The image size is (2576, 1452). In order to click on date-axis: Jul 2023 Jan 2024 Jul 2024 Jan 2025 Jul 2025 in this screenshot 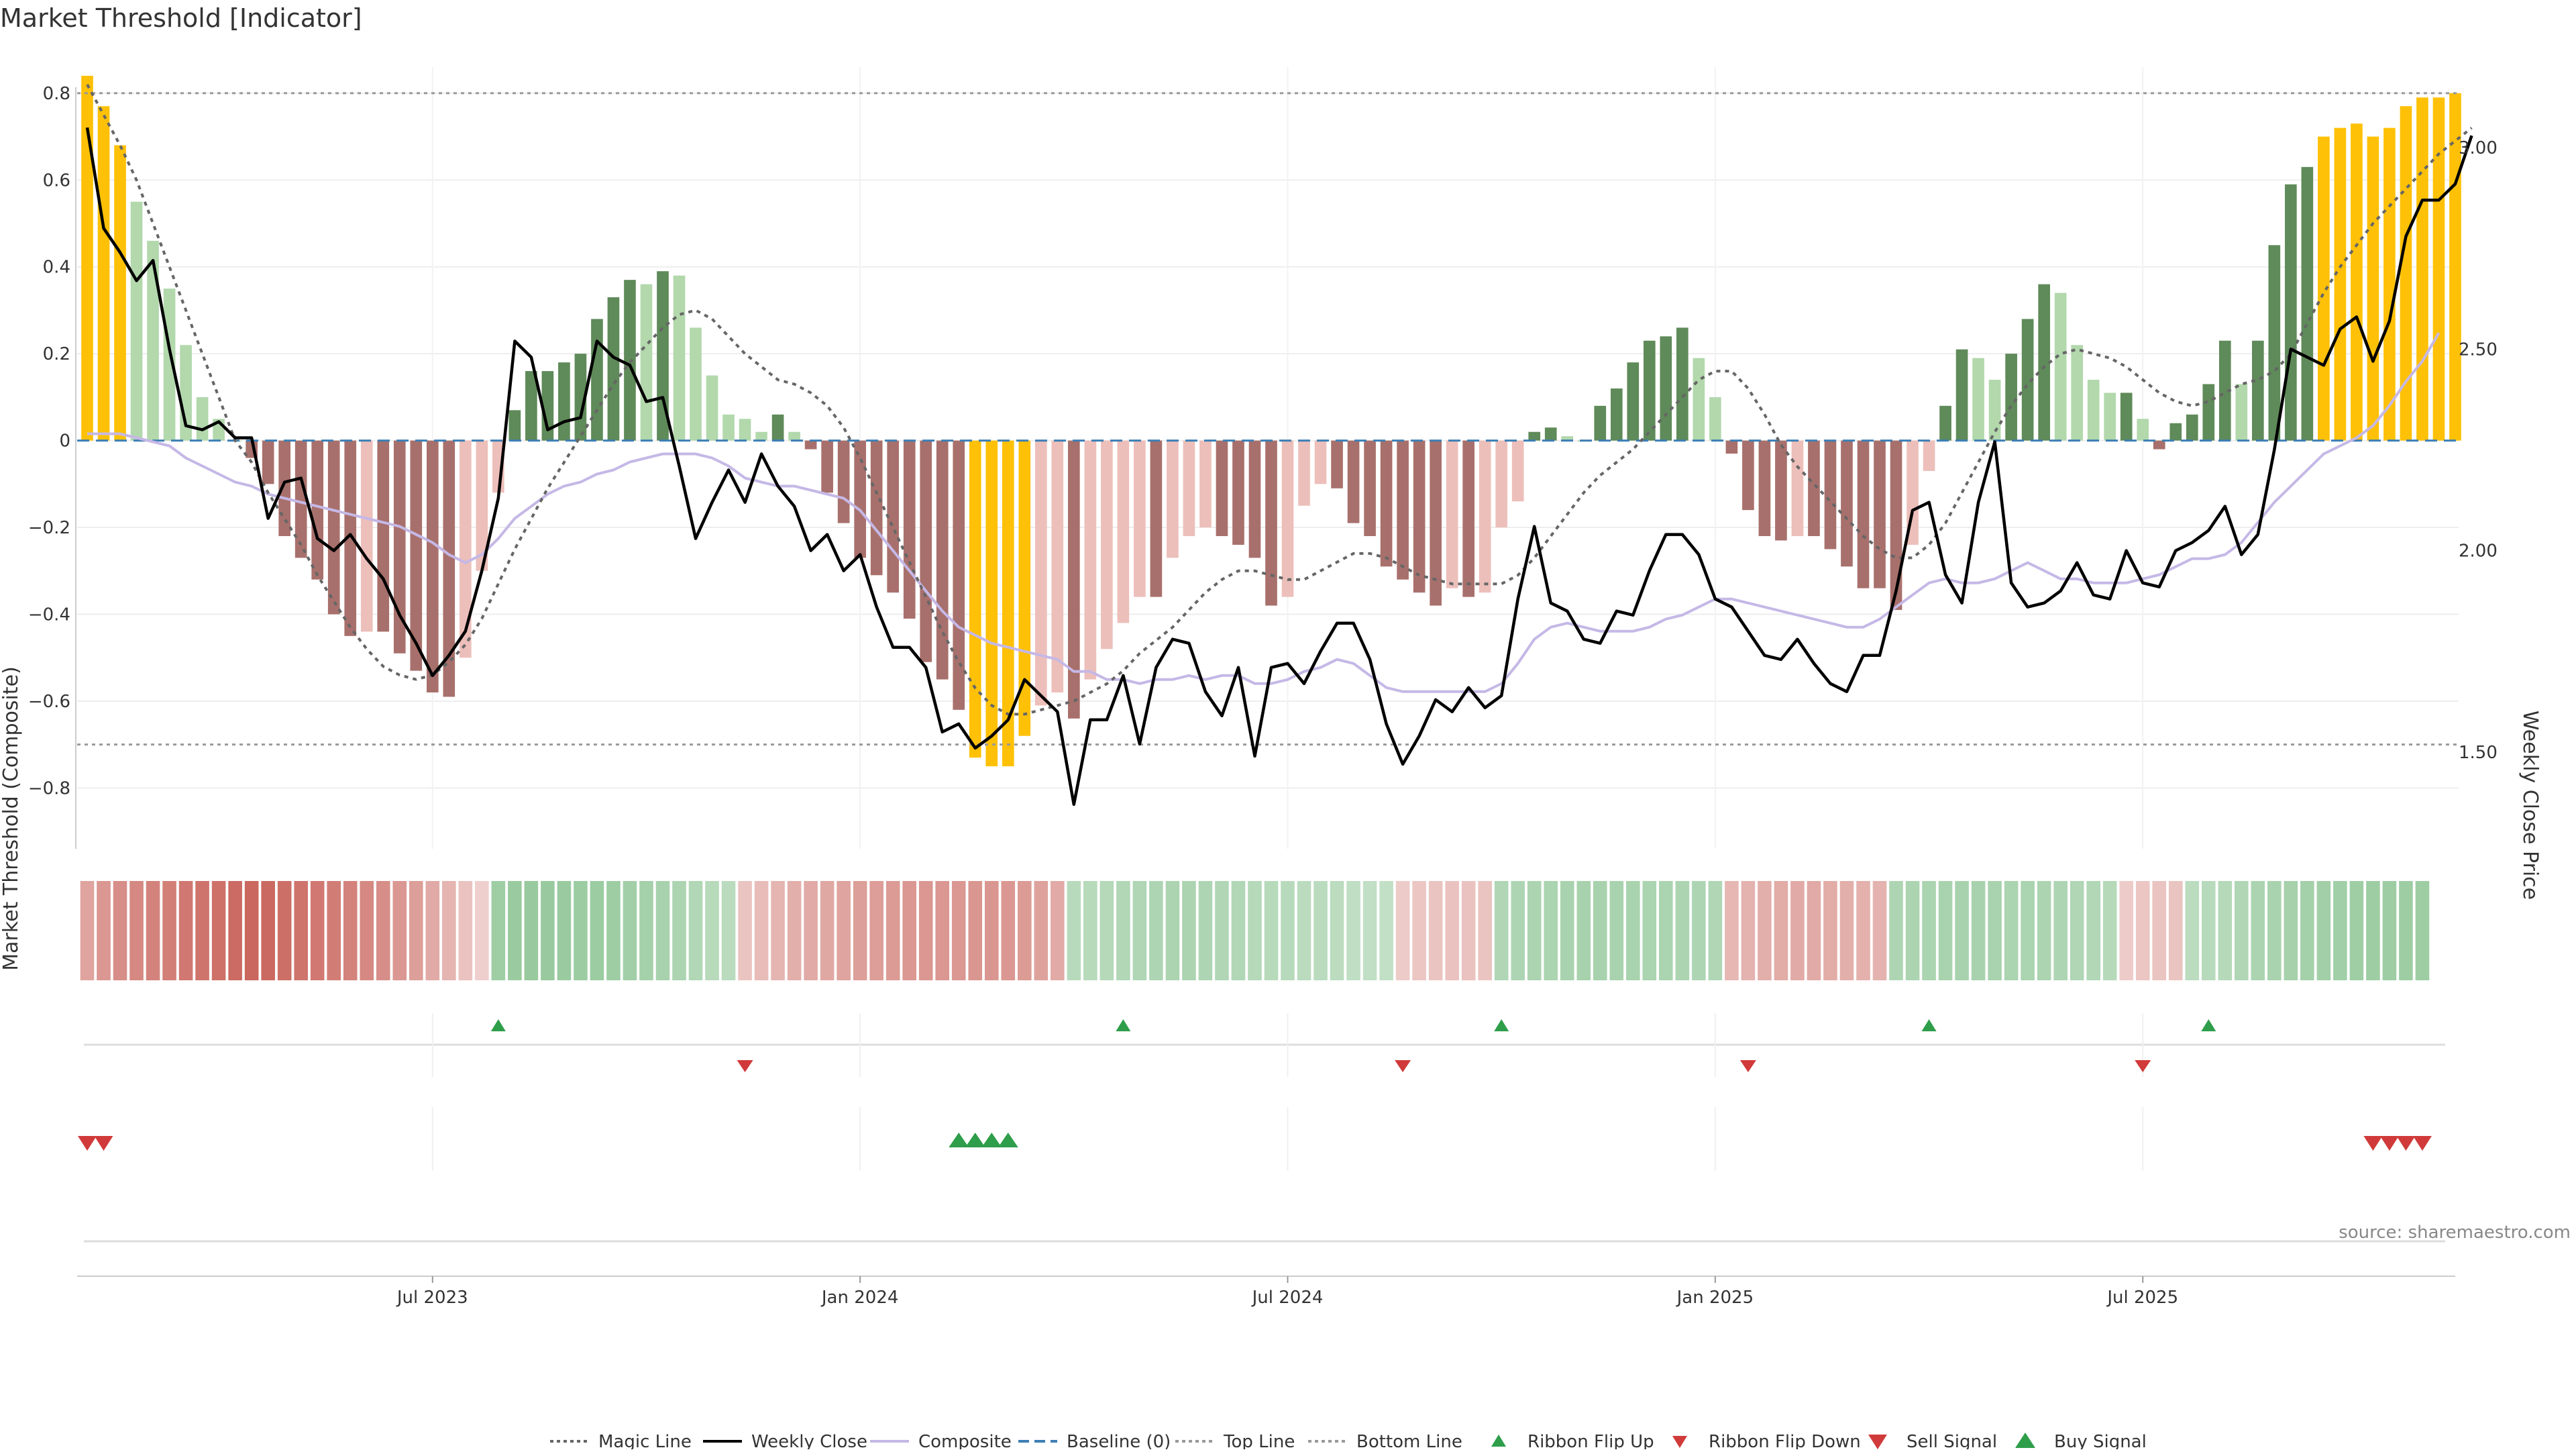, I will do `click(1266, 1292)`.